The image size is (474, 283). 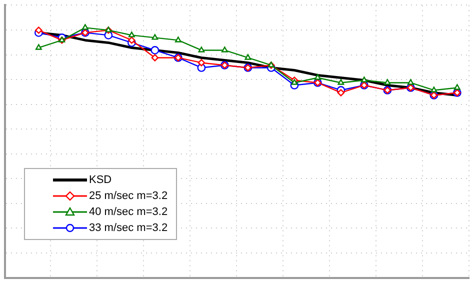 What do you see at coordinates (100, 180) in the screenshot?
I see `legend-label: KSD` at bounding box center [100, 180].